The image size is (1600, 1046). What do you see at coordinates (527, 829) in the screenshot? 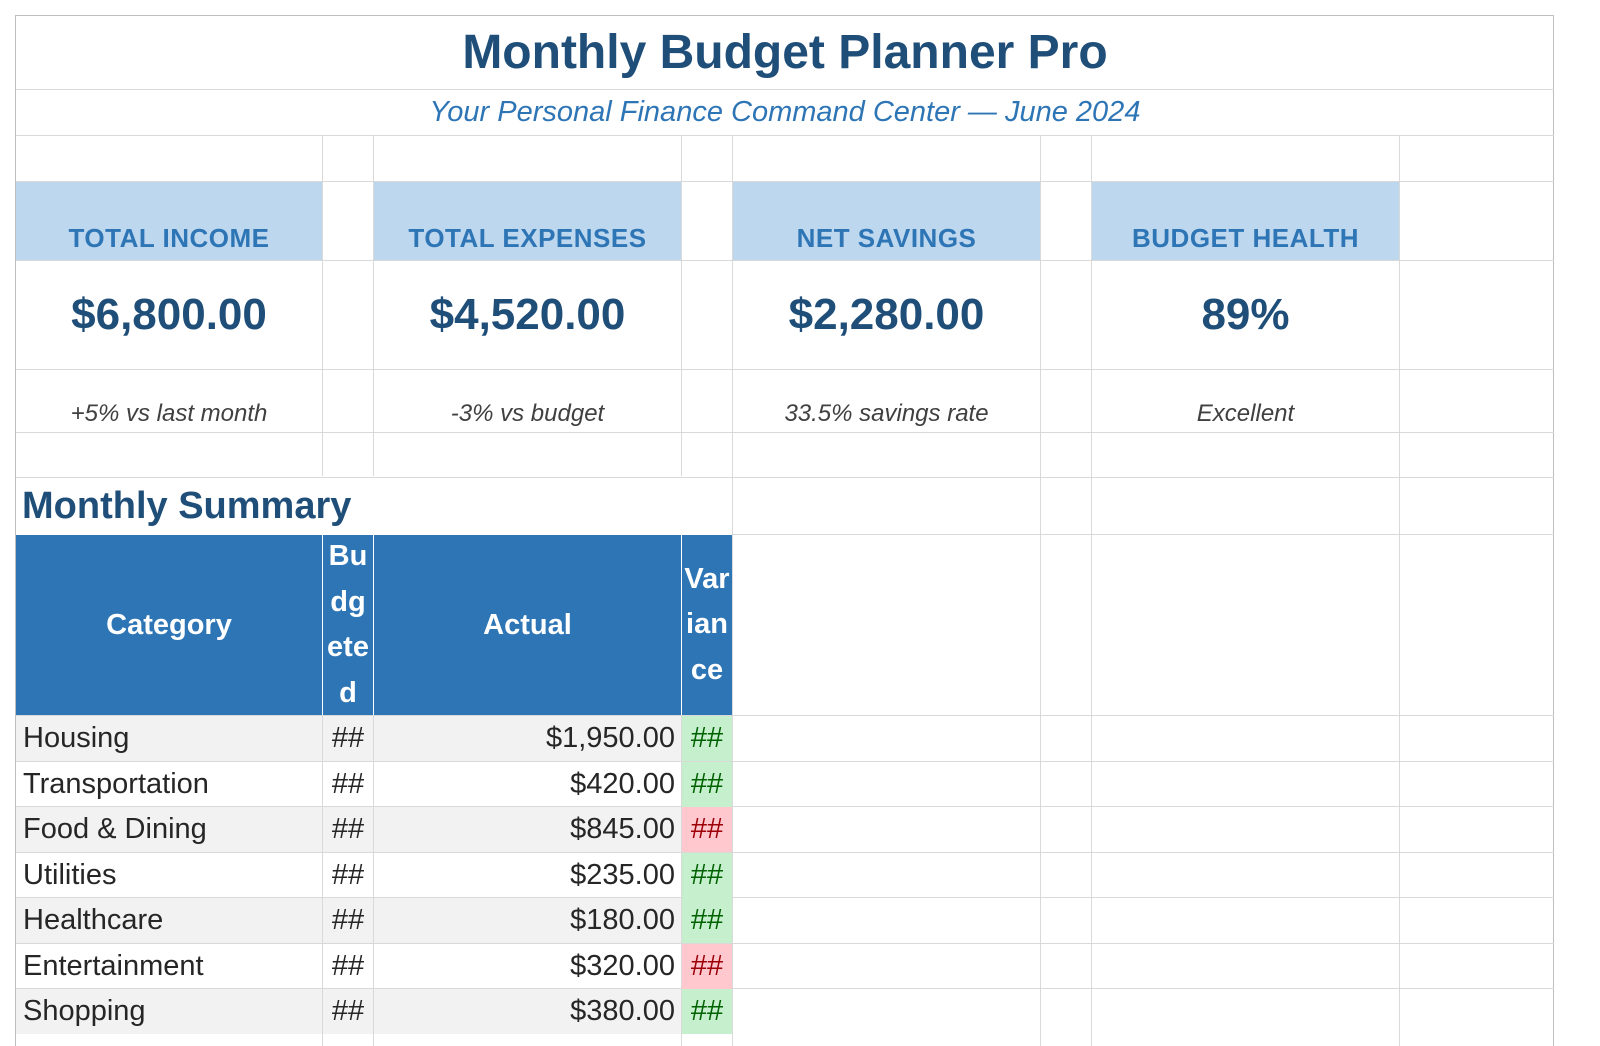
I see `cell-actual: $845.00` at bounding box center [527, 829].